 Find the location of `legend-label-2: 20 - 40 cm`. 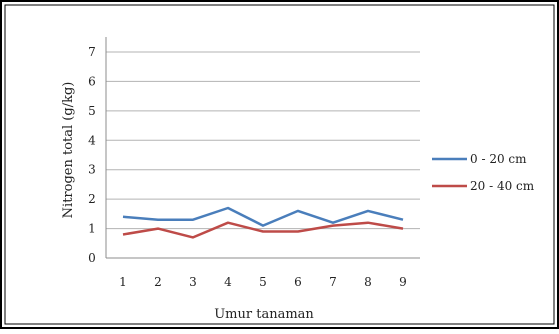

legend-label-2: 20 - 40 cm is located at coordinates (502, 186).